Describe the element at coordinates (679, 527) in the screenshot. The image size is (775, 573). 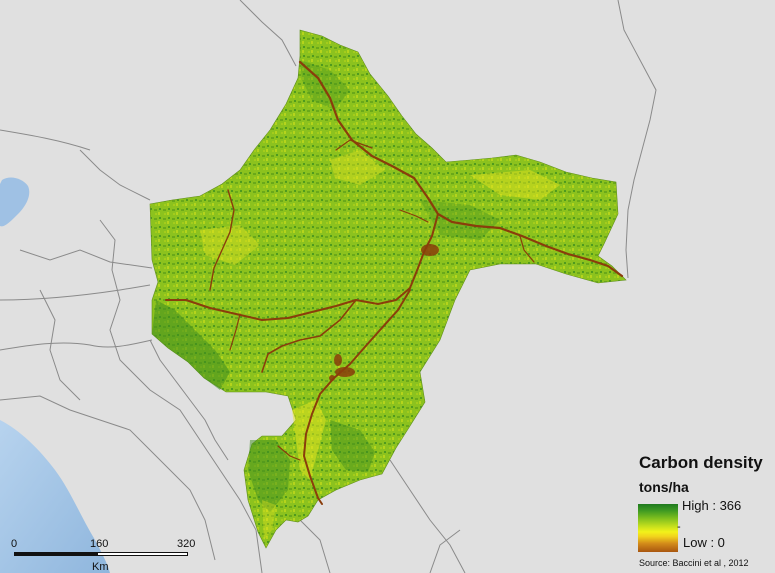
I see `legend-middle-tick: -` at that location.